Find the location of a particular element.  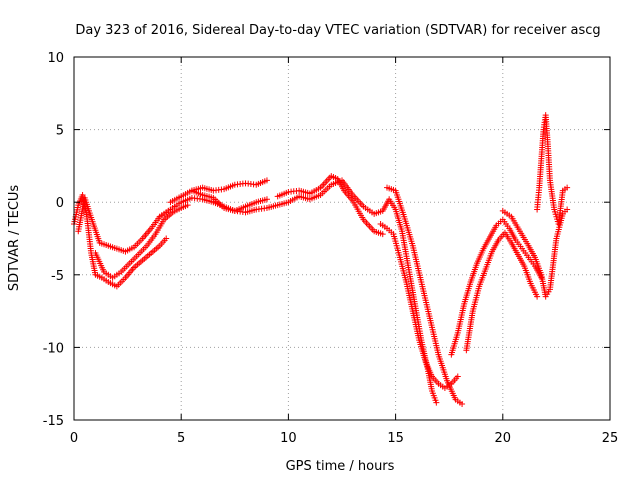

x-tick-labels: 0 5 10 15 20 25 is located at coordinates (344, 438).